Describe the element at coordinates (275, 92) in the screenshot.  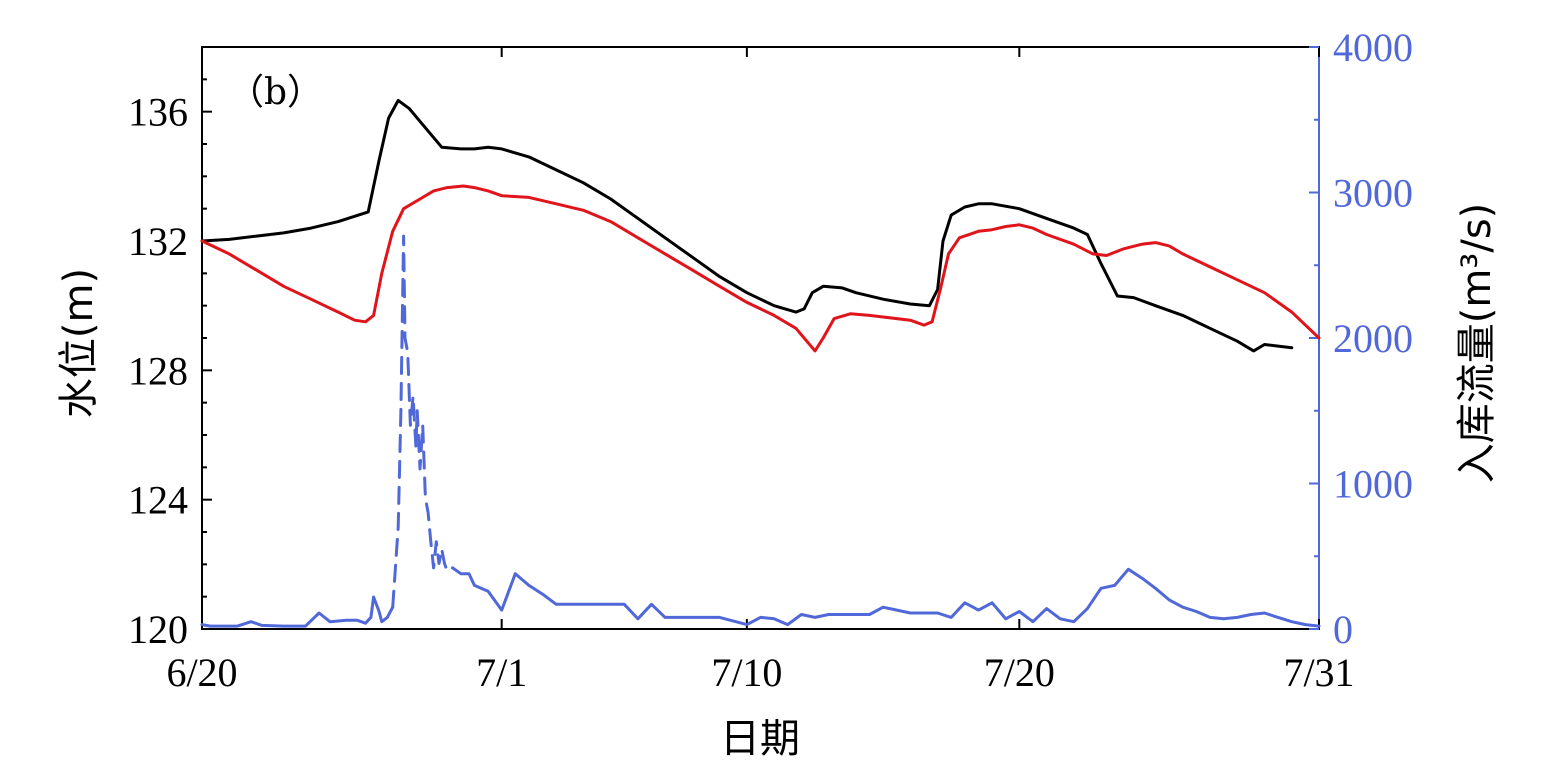
I see `panel-label: （b）` at that location.